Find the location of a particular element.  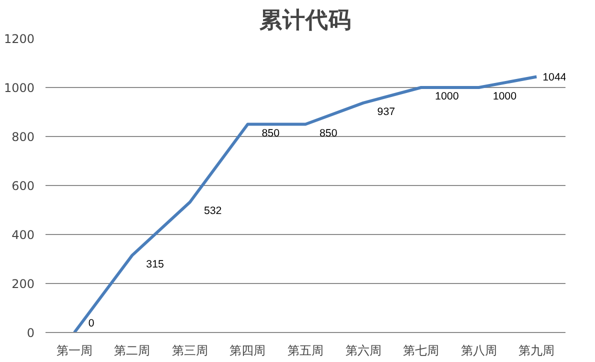

y-tick-label: 400 is located at coordinates (23, 235).